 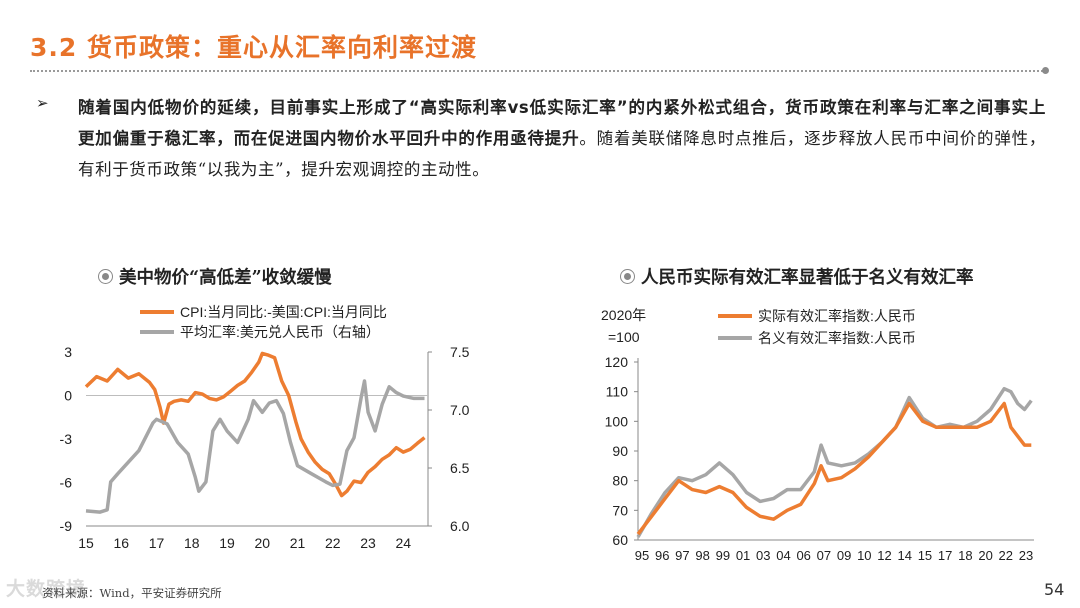 What do you see at coordinates (404, 543) in the screenshot?
I see `x-tick-9: 24` at bounding box center [404, 543].